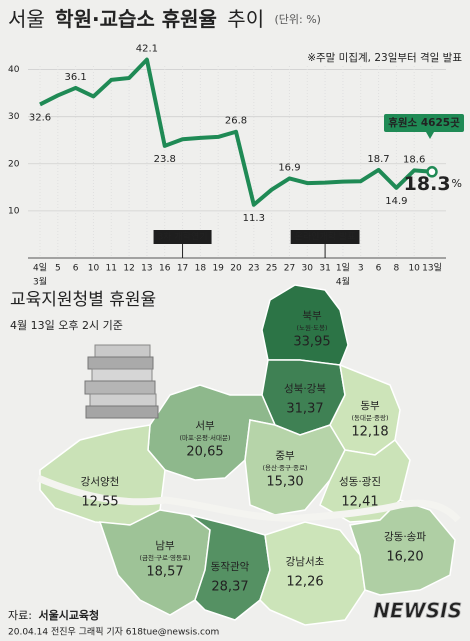 The width and height of the screenshot is (470, 641). Describe the element at coordinates (284, 467) in the screenshot. I see `district-sub: (용산·중구·종로)` at that location.